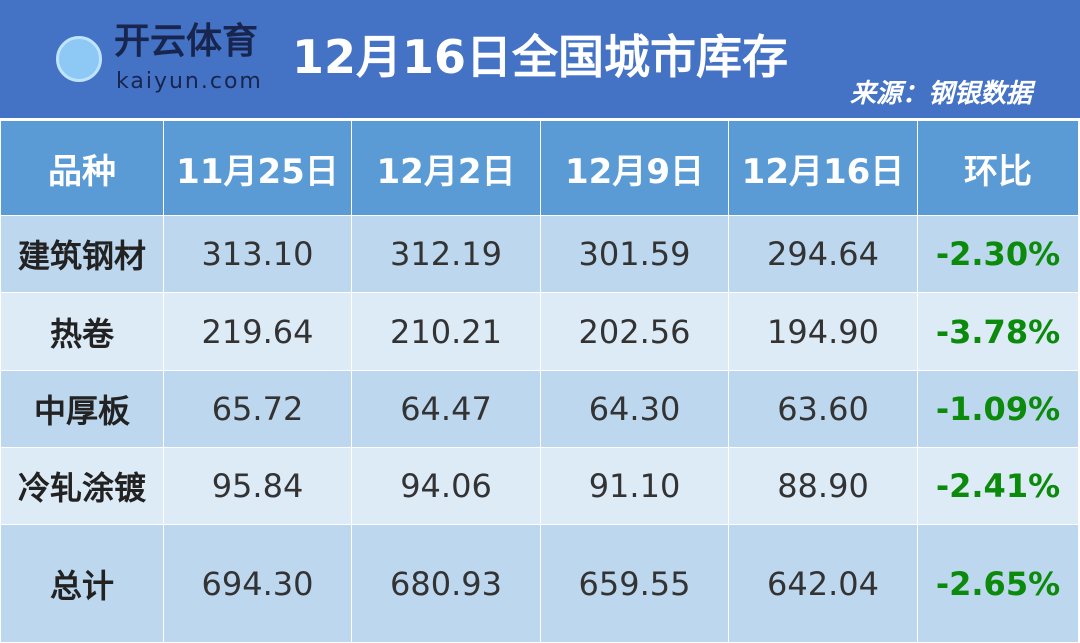  What do you see at coordinates (186, 41) in the screenshot?
I see `watermark-brand-cn: 开云体育` at bounding box center [186, 41].